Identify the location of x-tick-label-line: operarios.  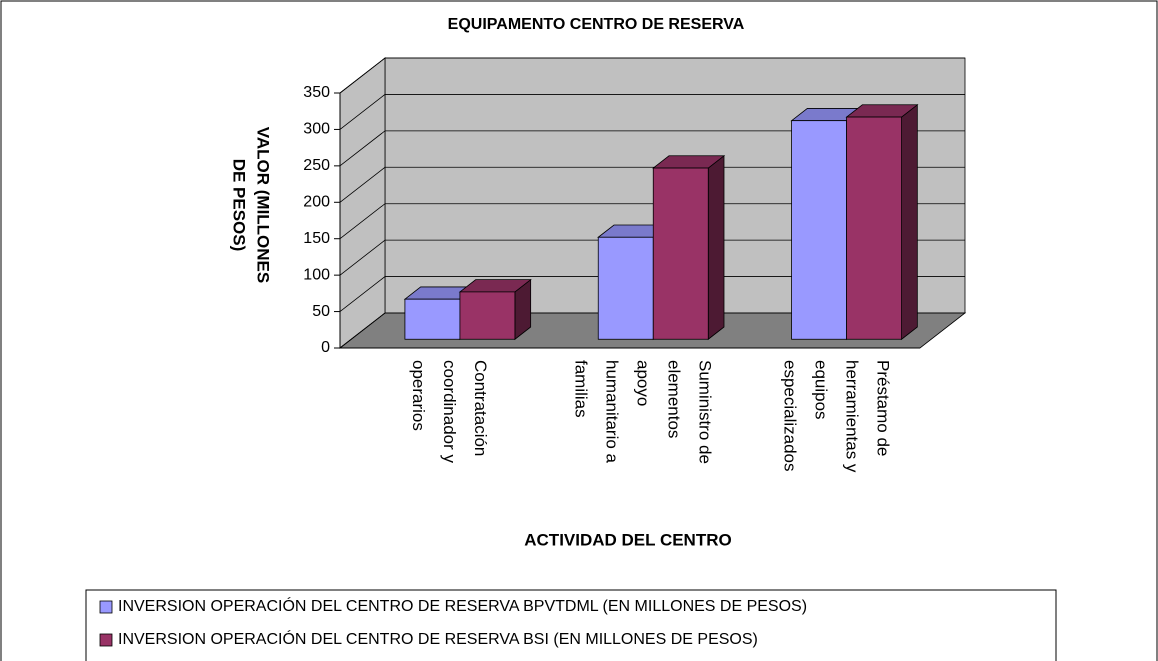
(418, 395).